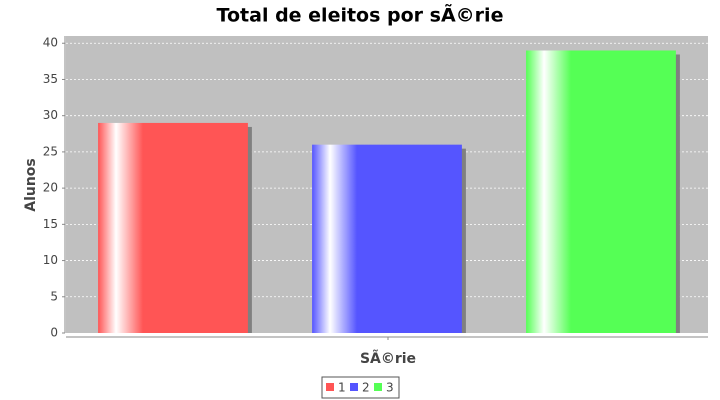  What do you see at coordinates (50, 151) in the screenshot?
I see `y-tick-label: 25` at bounding box center [50, 151].